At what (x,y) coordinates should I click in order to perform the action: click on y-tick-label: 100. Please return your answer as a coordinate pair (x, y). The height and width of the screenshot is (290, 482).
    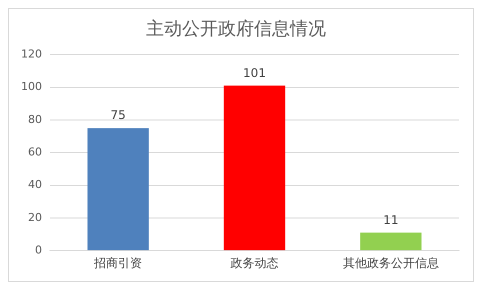
    Looking at the image, I should click on (31, 87).